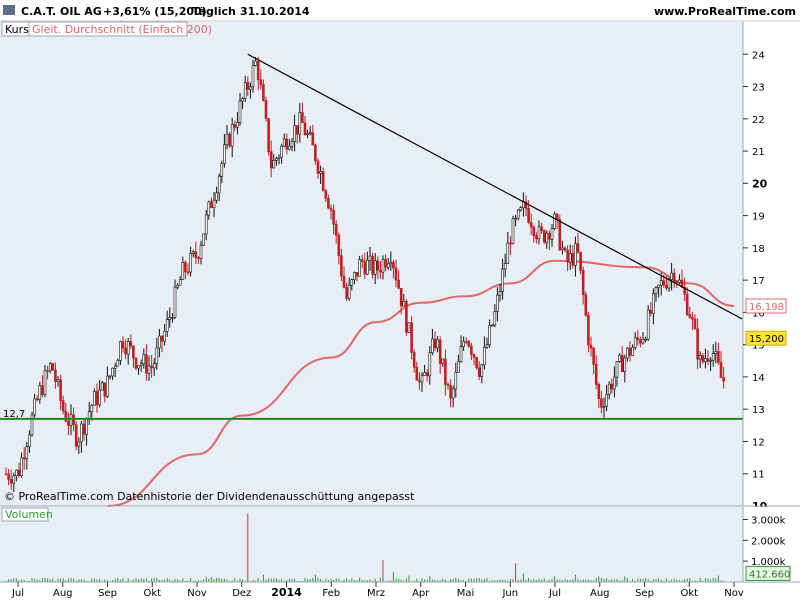  What do you see at coordinates (755, 281) in the screenshot?
I see `price-axis-ticks: 101112131415161718192021222324` at bounding box center [755, 281].